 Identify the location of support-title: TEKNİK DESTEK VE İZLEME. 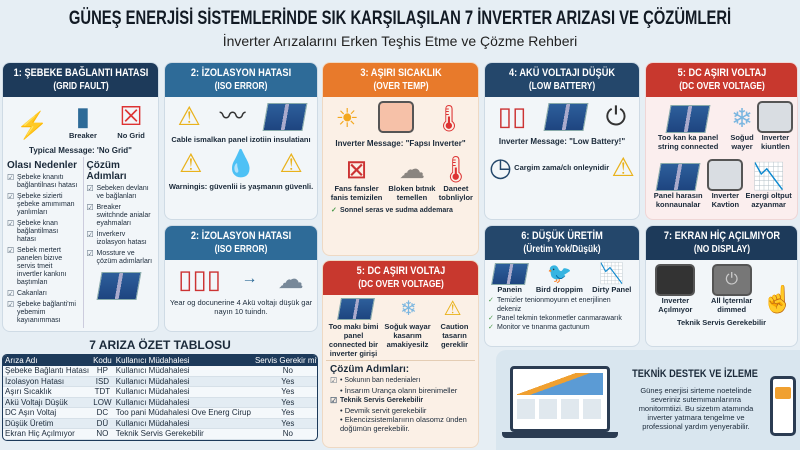
(695, 374).